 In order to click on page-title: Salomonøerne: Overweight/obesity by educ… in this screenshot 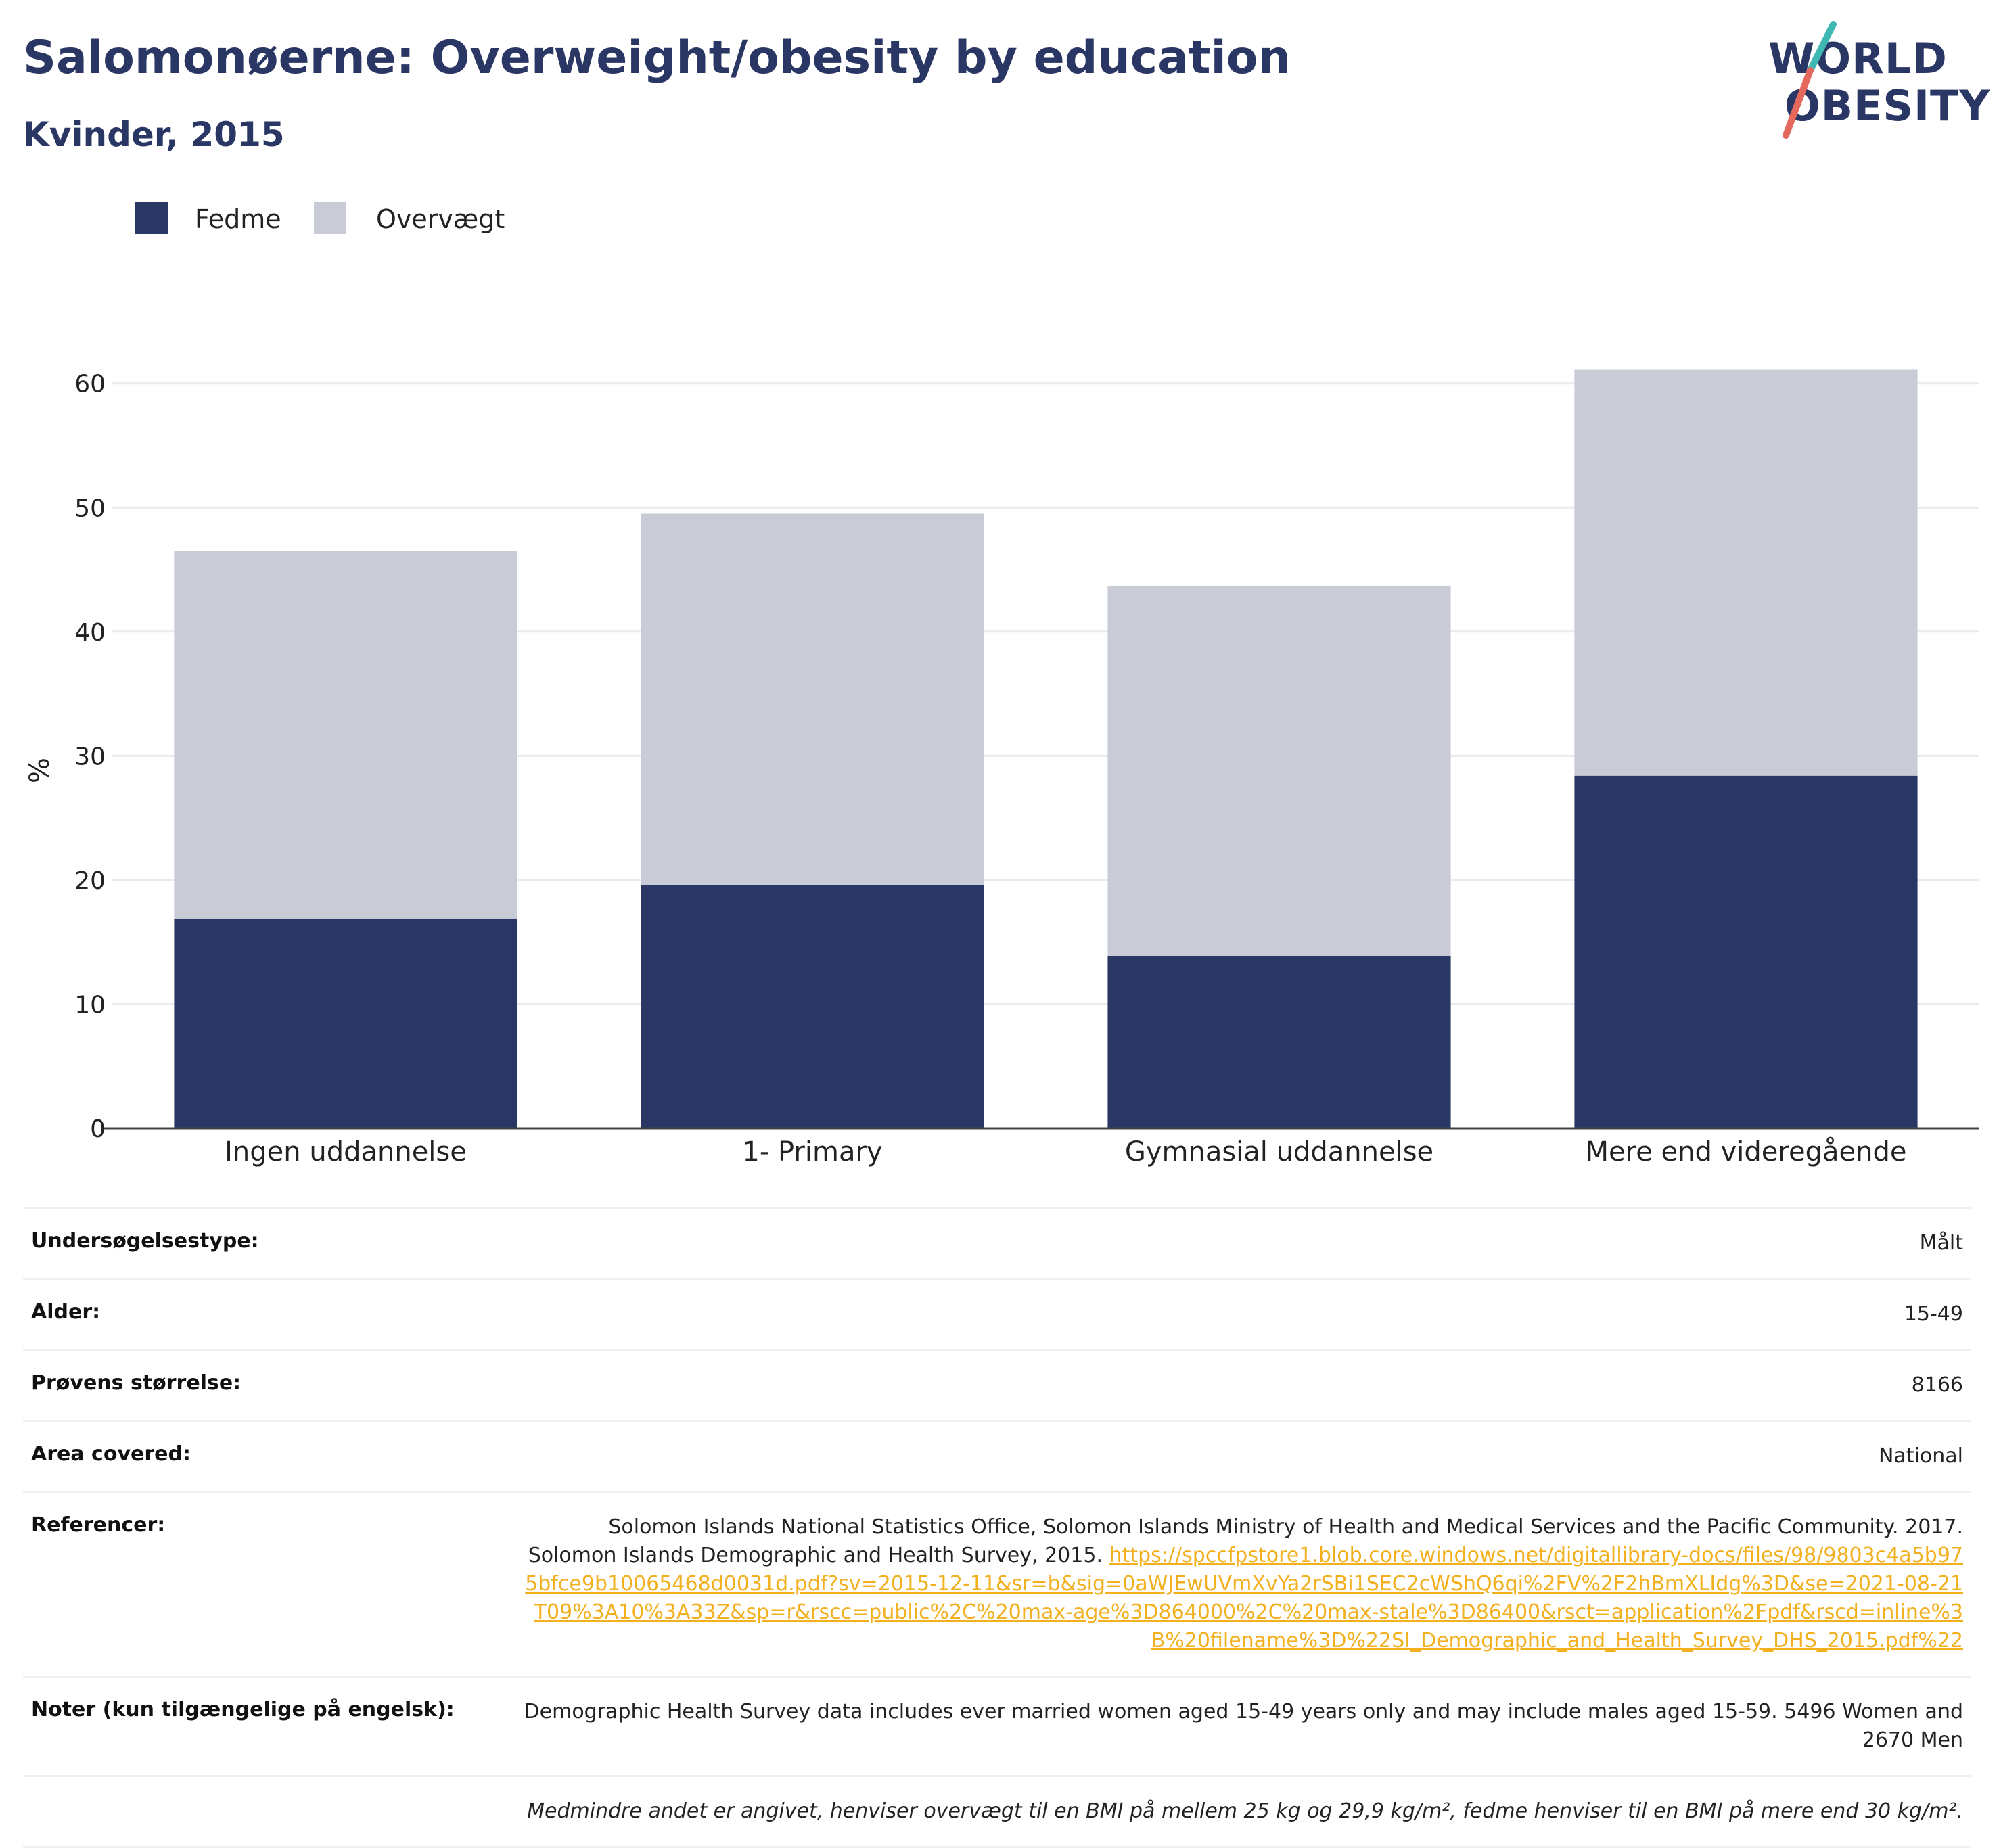, I will do `click(657, 58)`.